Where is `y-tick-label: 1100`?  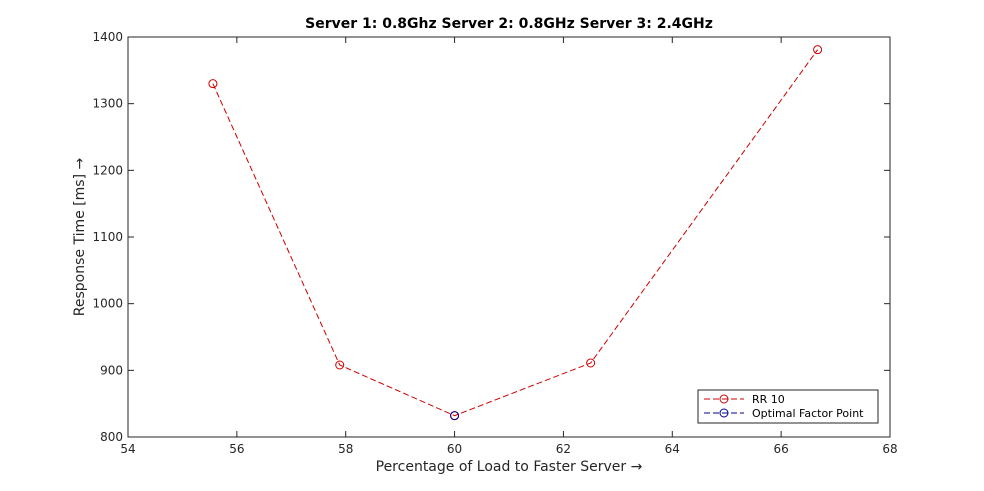
y-tick-label: 1100 is located at coordinates (107, 237).